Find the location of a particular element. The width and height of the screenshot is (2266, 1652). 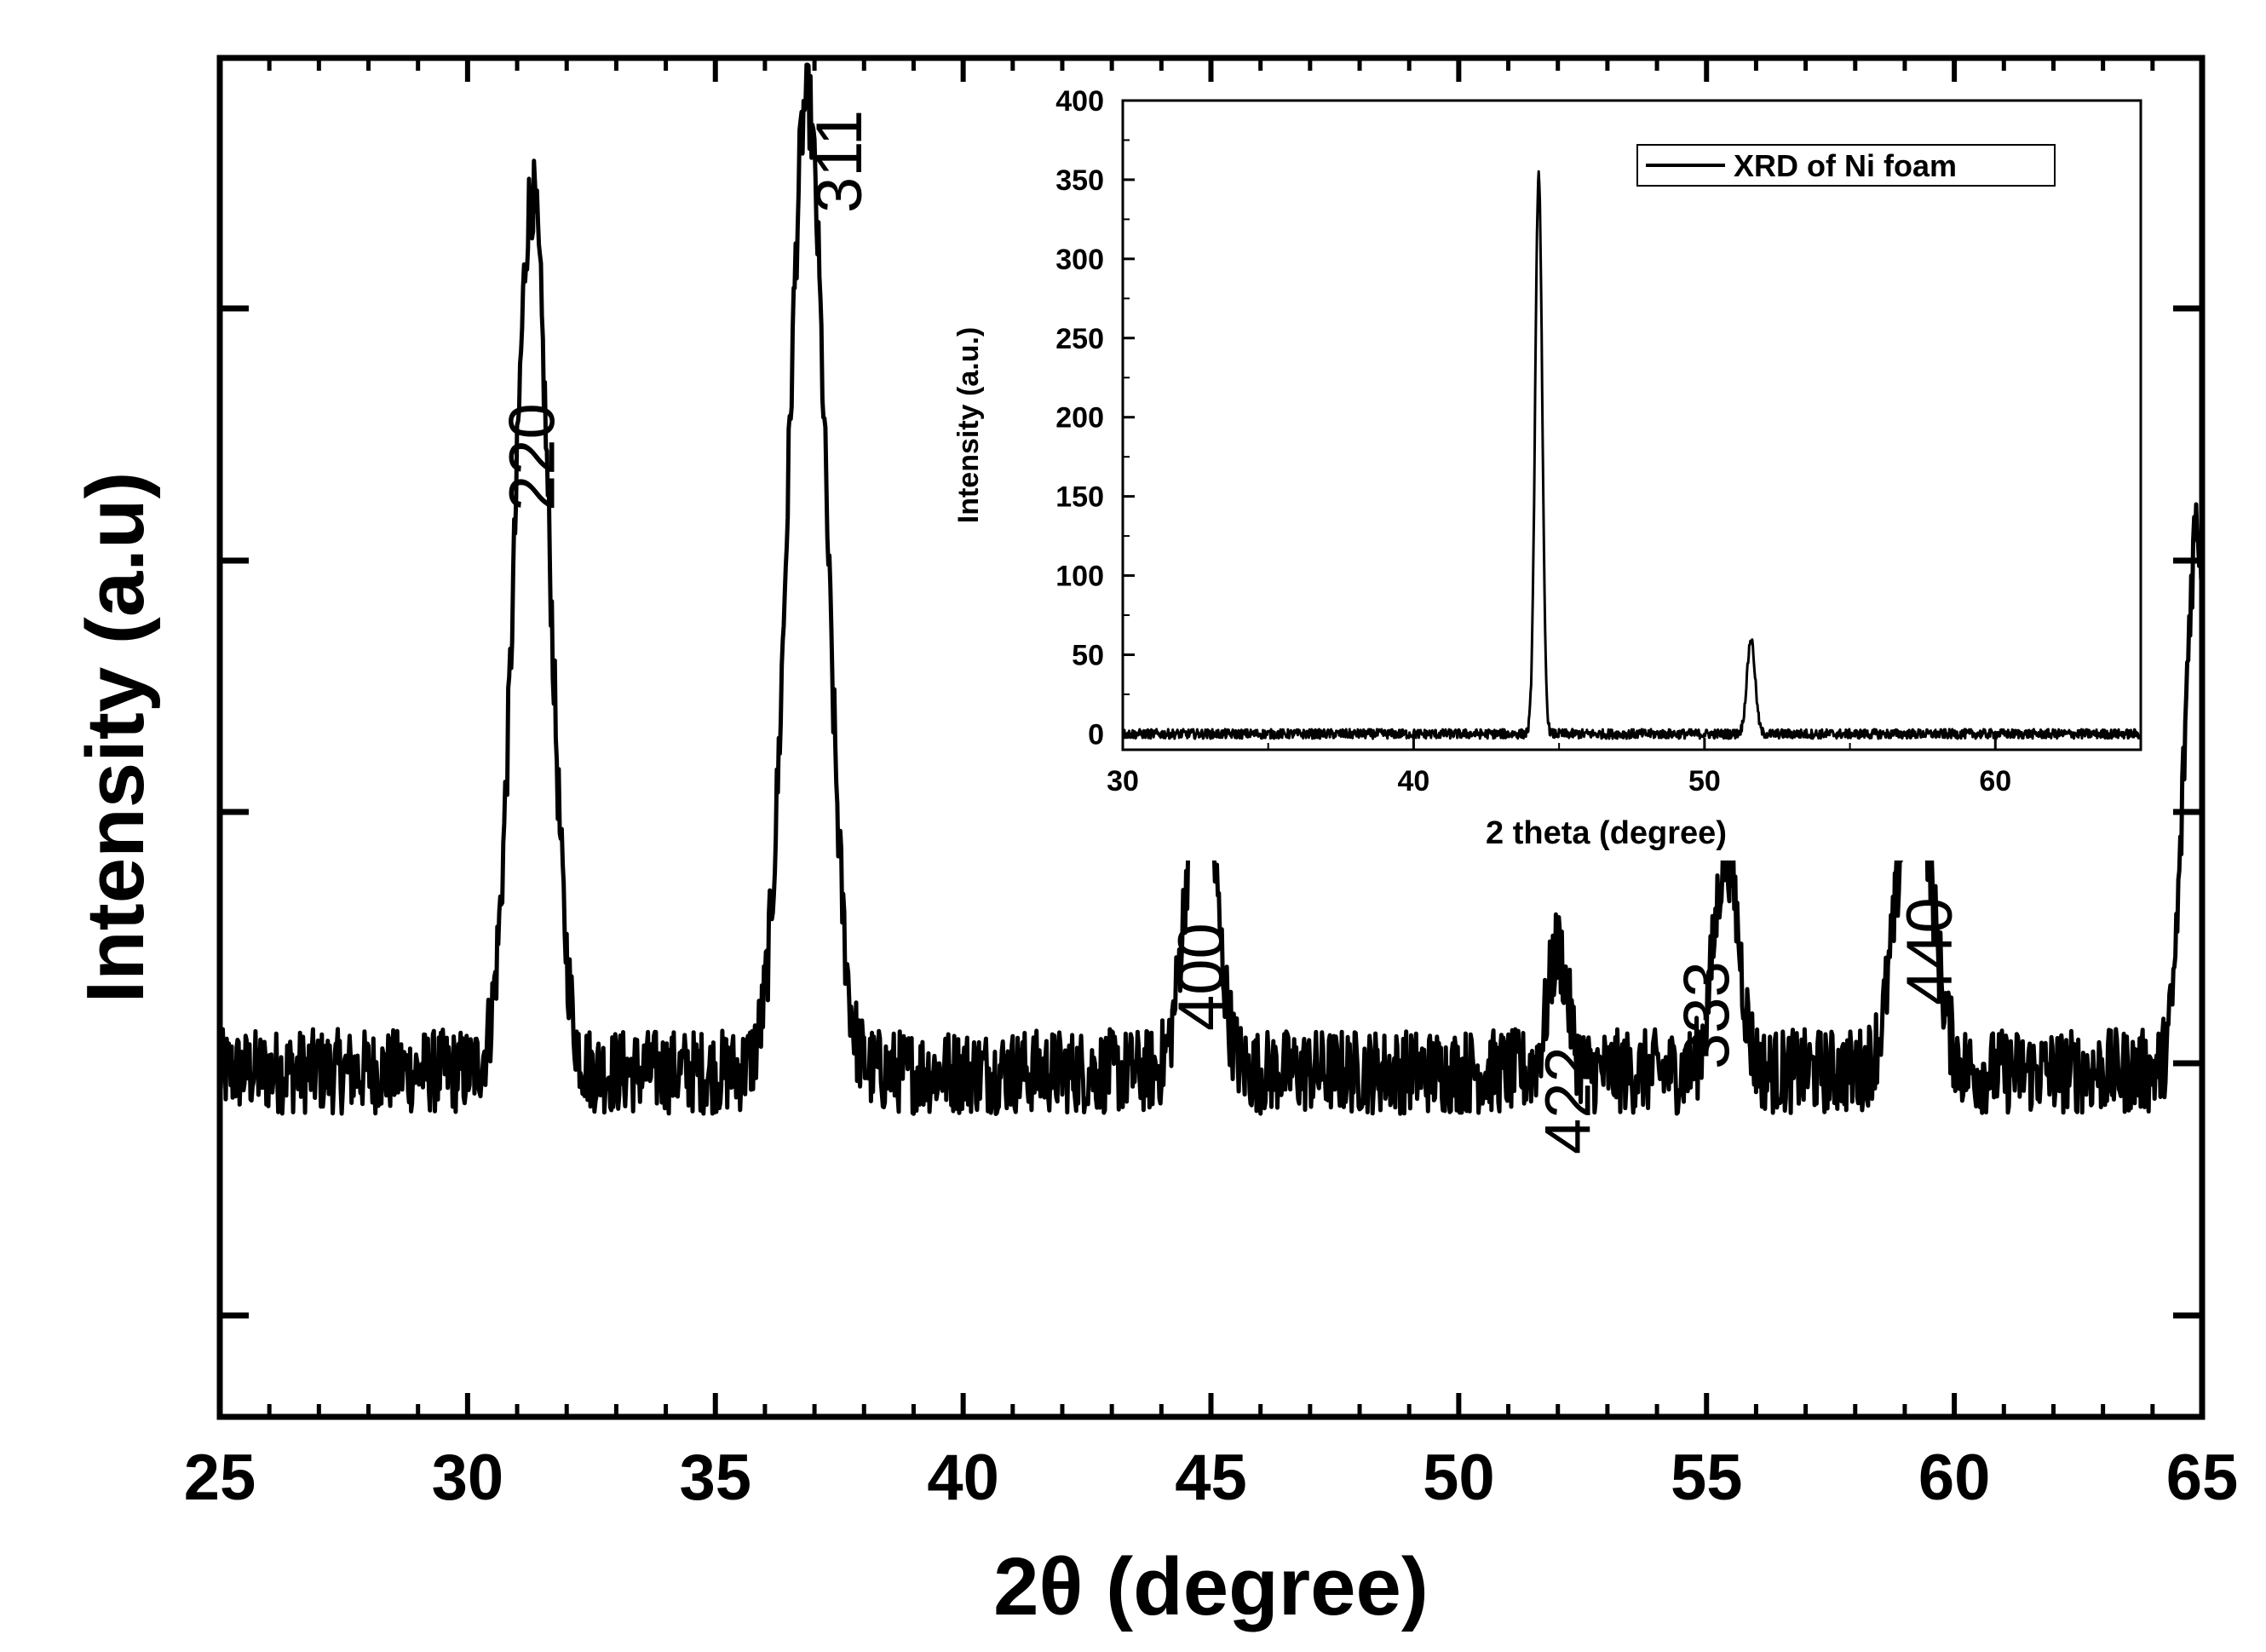

inset-x-tick-label: 30 is located at coordinates (1123, 781).